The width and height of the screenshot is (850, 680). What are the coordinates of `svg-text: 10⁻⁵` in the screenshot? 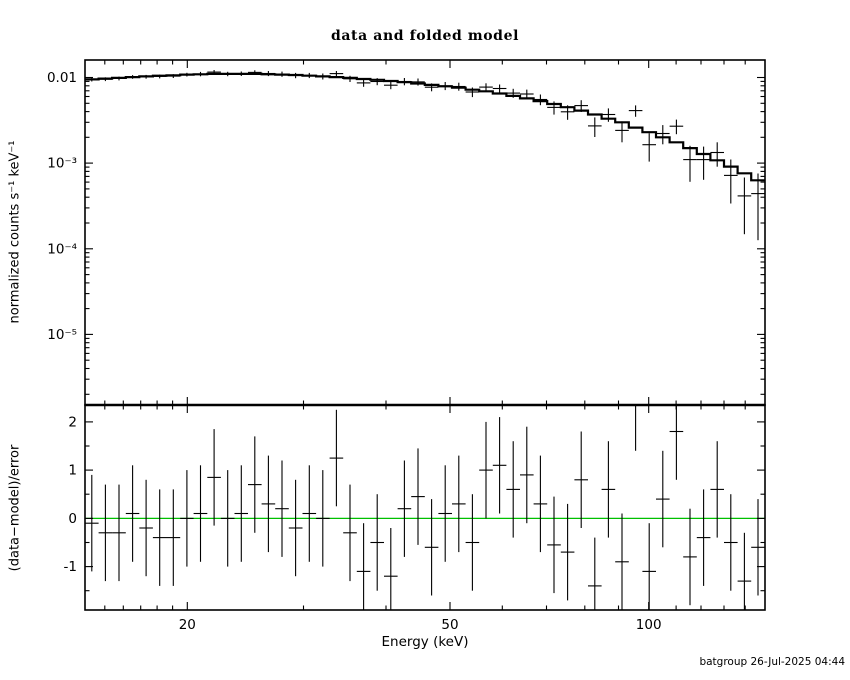 It's located at (62, 335).